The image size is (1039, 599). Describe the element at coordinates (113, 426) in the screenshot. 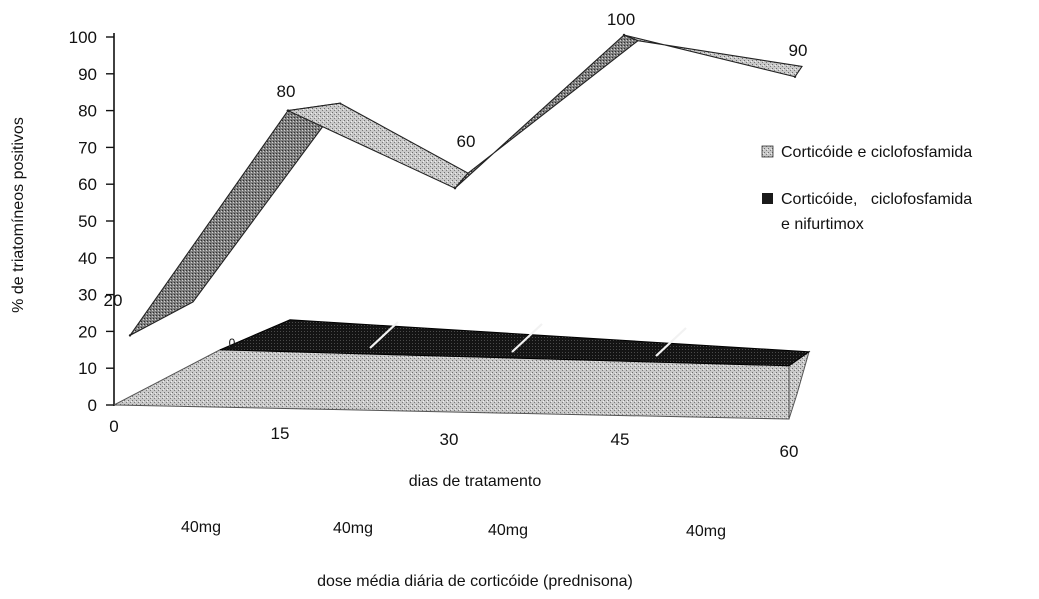

I see `x-tick-label: 0` at that location.